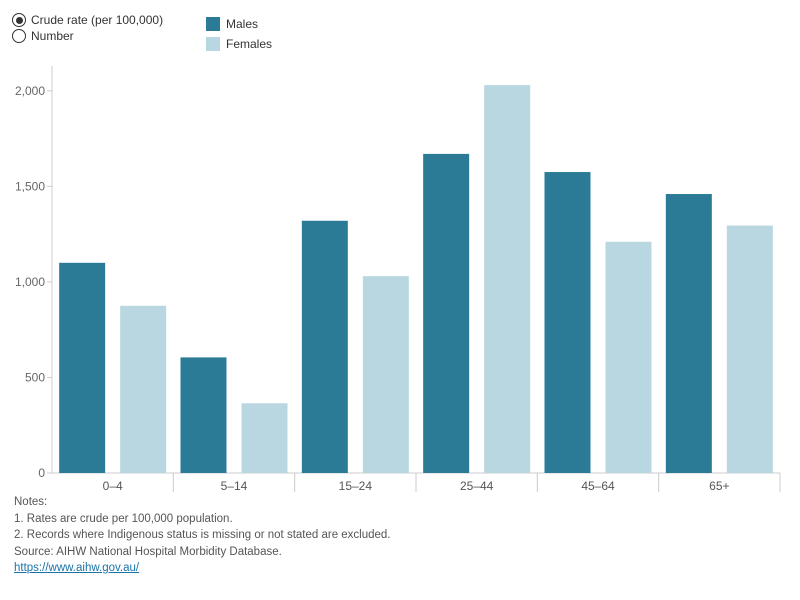 The image size is (800, 600). What do you see at coordinates (19, 20) in the screenshot?
I see `radio-selected-icon` at bounding box center [19, 20].